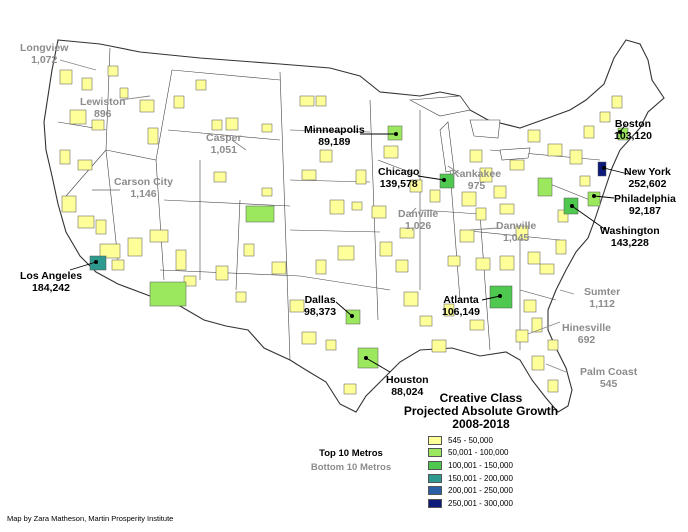 This screenshot has height=532, width=688. I want to click on label-danville-il: Danville 1,045, so click(516, 232).